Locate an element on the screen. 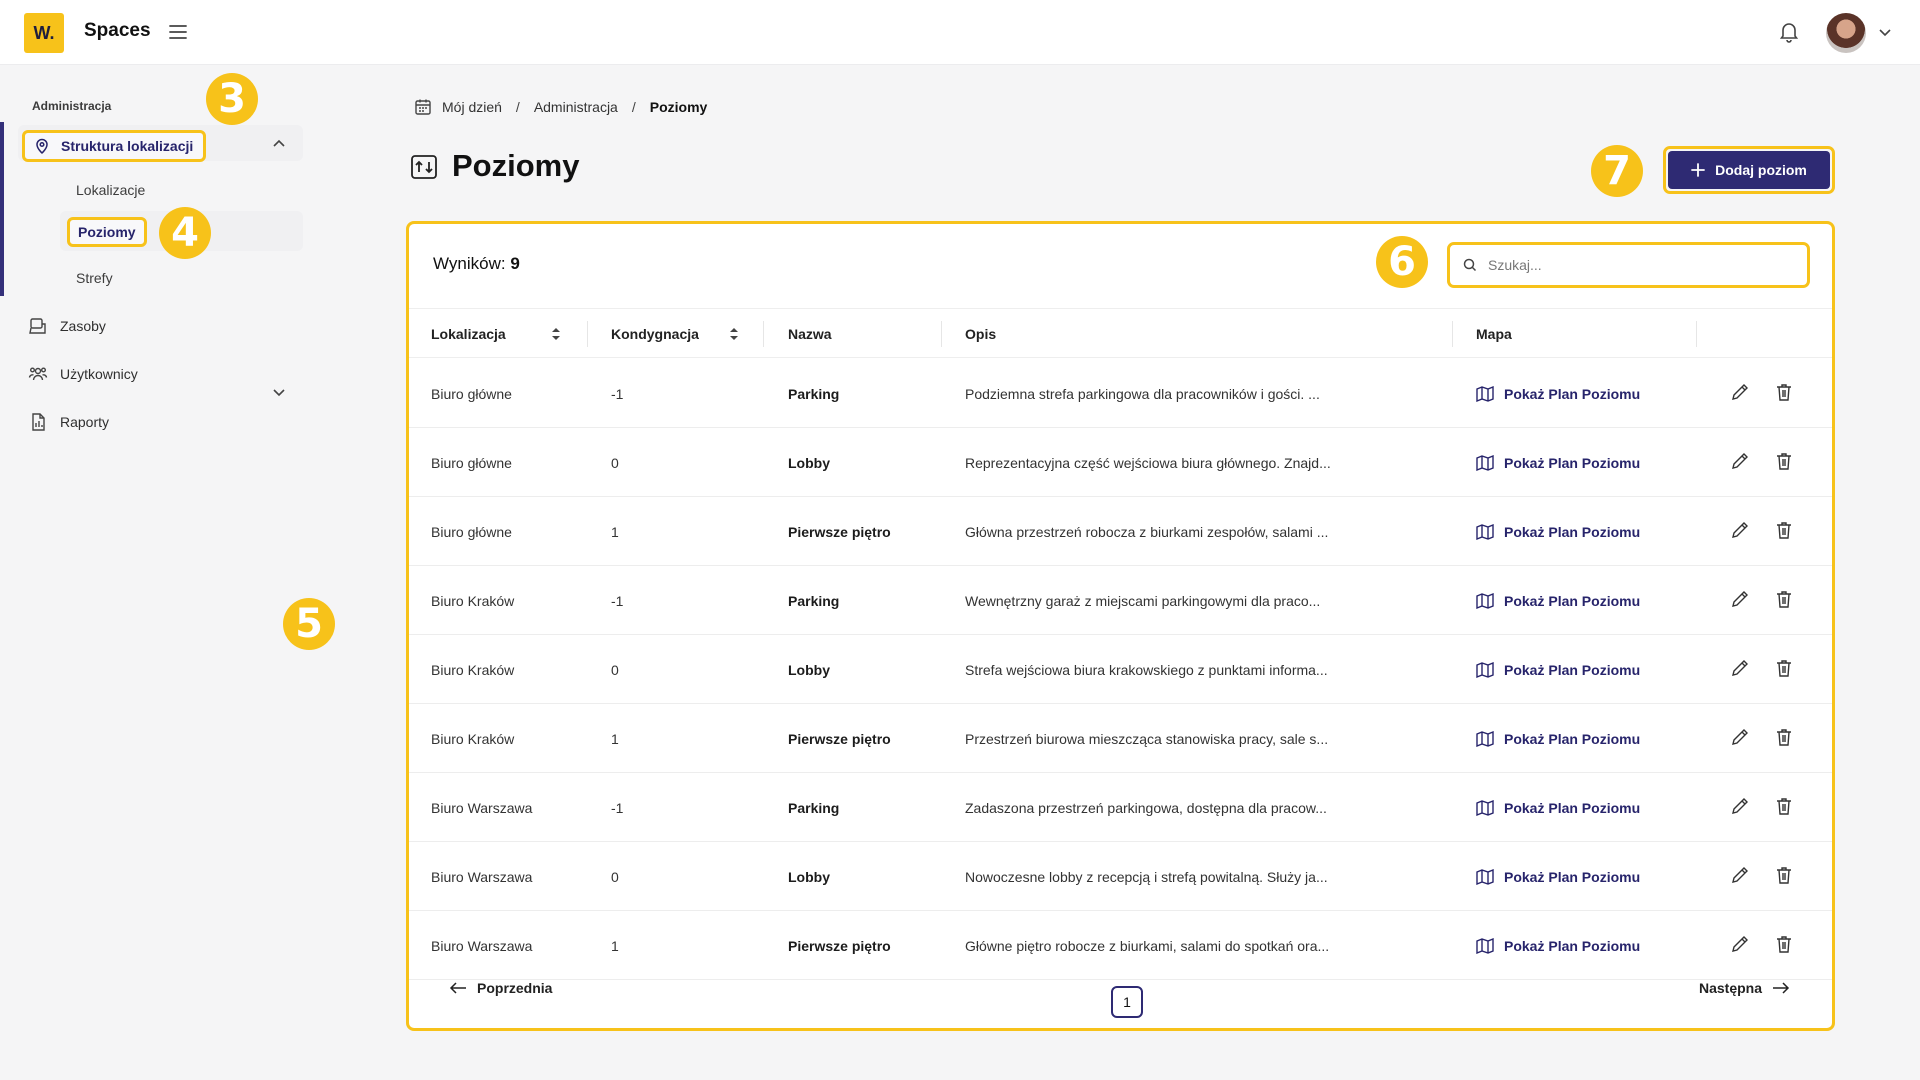  sidebar-section-label: Administracja is located at coordinates (72, 106).